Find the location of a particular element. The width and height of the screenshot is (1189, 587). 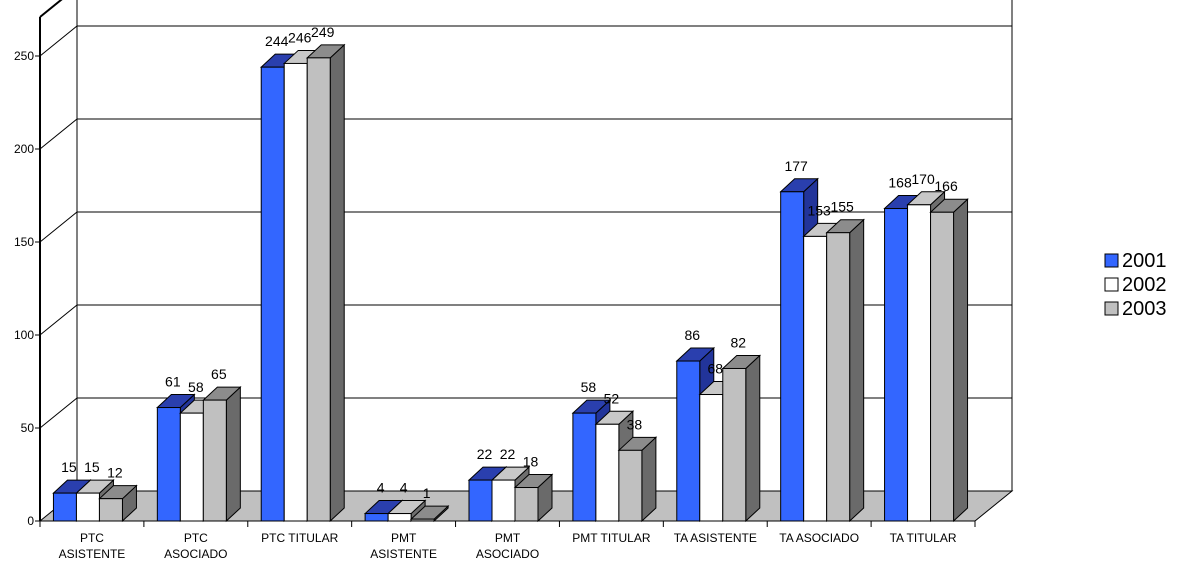

data-label-ta-asistente-2001: 86 is located at coordinates (692, 335).